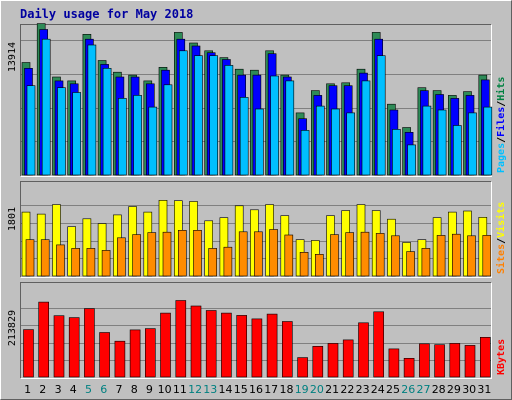 Image resolution: width=512 pixels, height=400 pixels. Describe the element at coordinates (501, 122) in the screenshot. I see `legend-item-files: Files` at that location.